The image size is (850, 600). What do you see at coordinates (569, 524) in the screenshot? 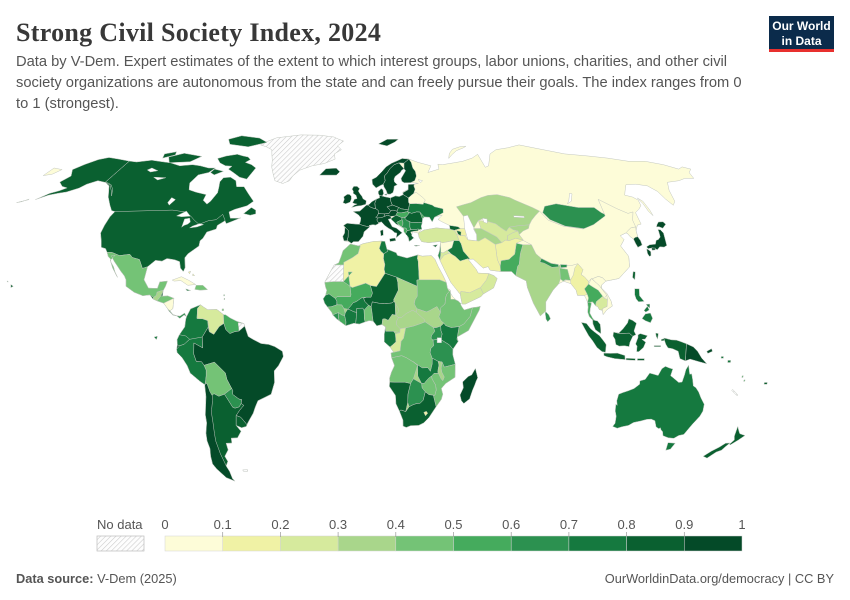
I see `svg-text: 0.7` at bounding box center [569, 524].